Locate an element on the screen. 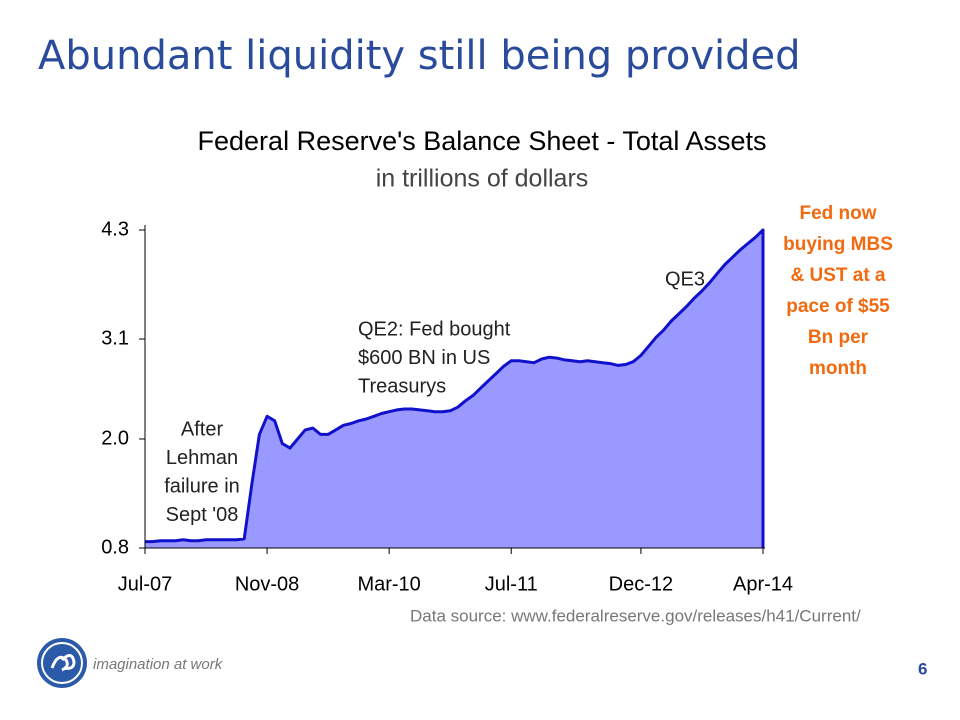 The height and width of the screenshot is (720, 960). side-note: Fed now is located at coordinates (837, 213).